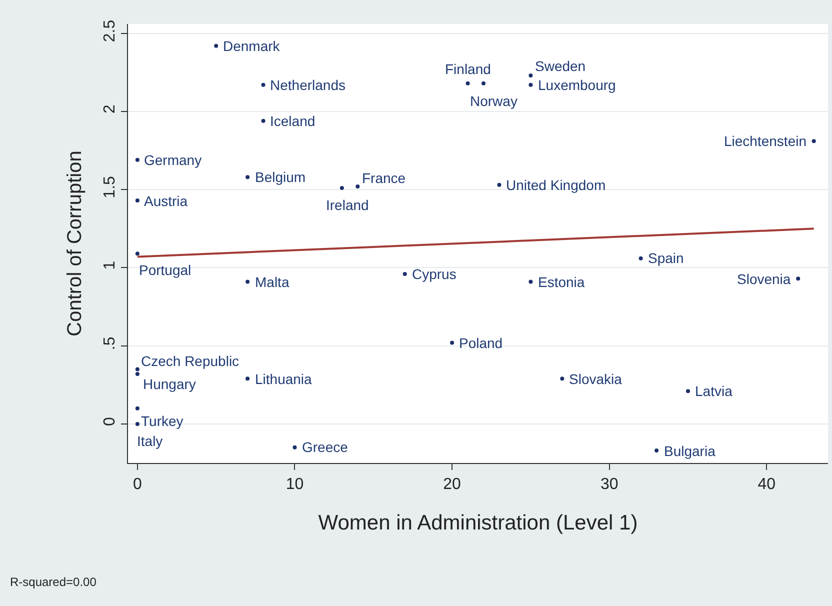 This screenshot has height=606, width=832. What do you see at coordinates (110, 31) in the screenshot?
I see `y-tick-label: 2.5` at bounding box center [110, 31].